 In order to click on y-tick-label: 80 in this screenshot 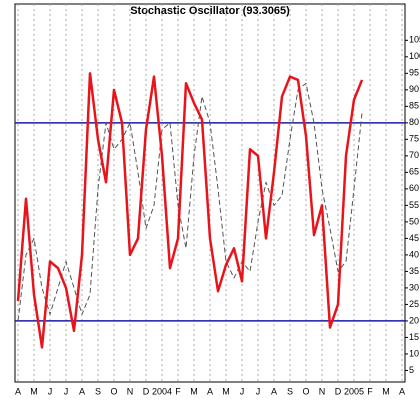, I will do `click(414, 122)`.